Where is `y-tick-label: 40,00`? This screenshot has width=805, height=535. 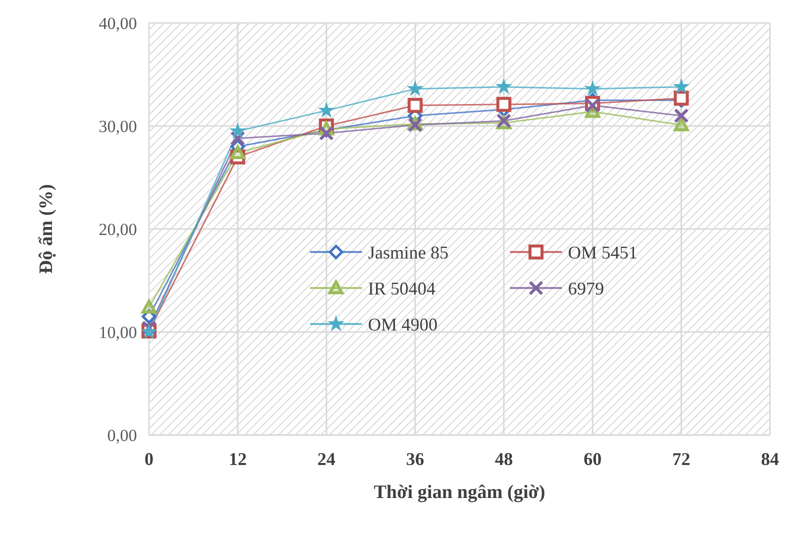
y-tick-label: 40,00 is located at coordinates (117, 23).